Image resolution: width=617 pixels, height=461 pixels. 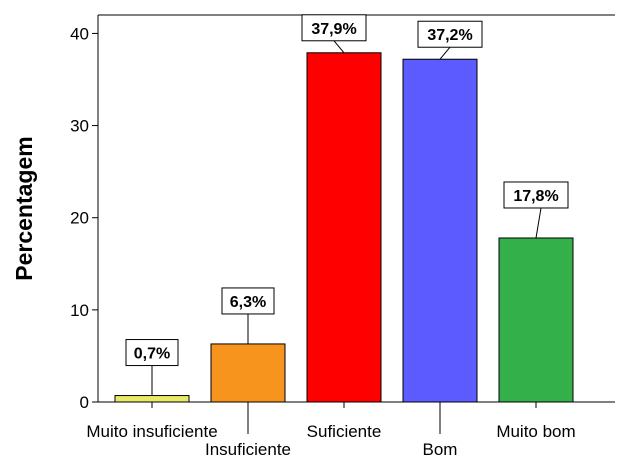 I want to click on data-label: 0,7%, so click(x=152, y=354).